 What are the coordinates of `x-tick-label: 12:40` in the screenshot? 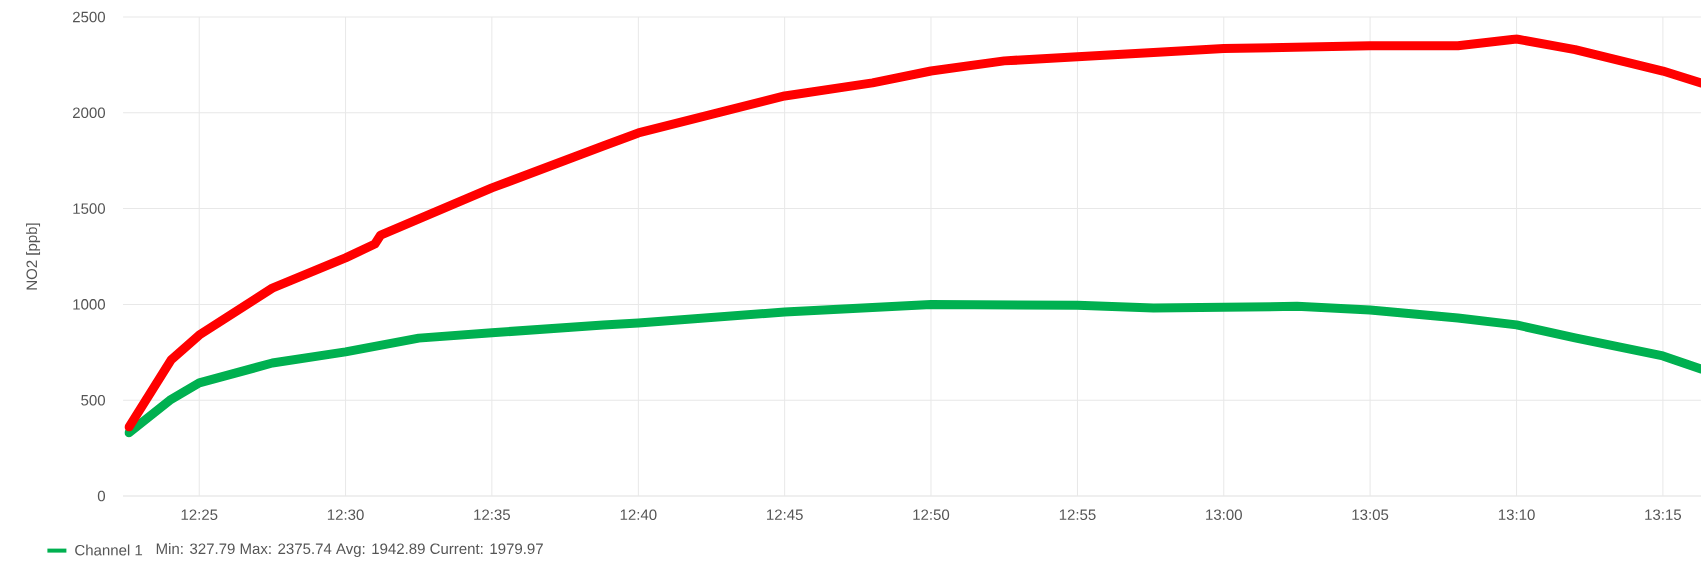 It's located at (638, 515).